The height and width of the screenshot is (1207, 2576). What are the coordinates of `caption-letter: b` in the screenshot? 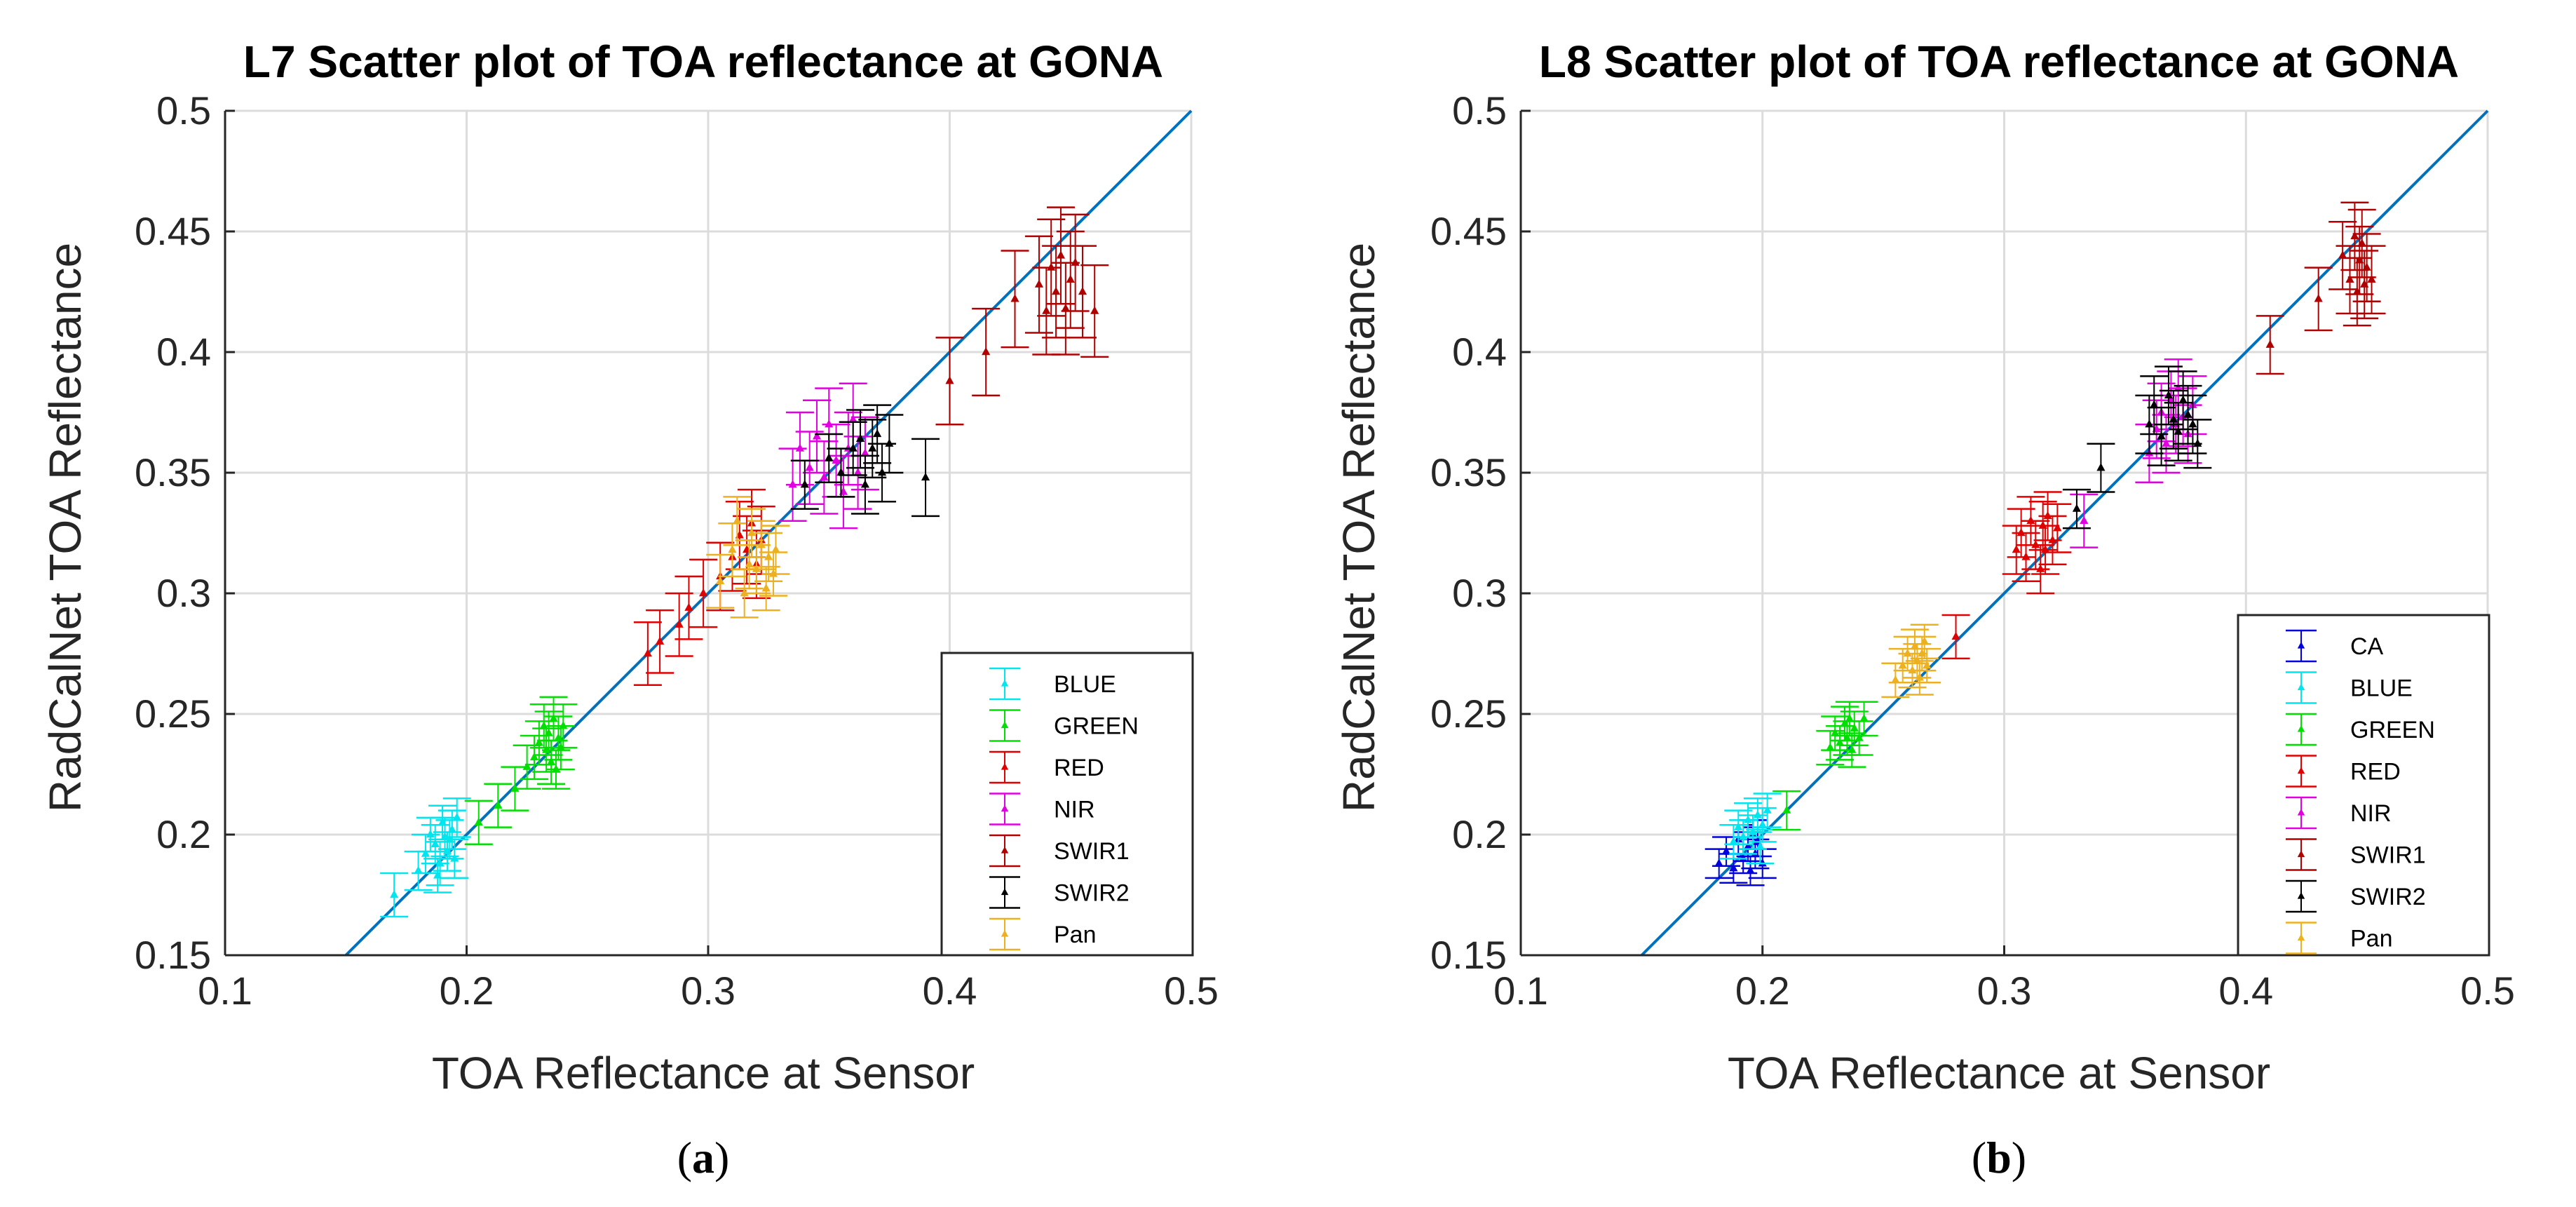 It's located at (1999, 1157).